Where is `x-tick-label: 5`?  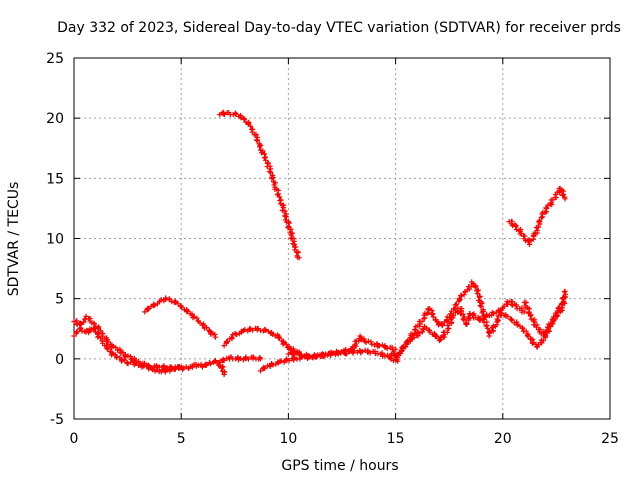
x-tick-label: 5 is located at coordinates (181, 439).